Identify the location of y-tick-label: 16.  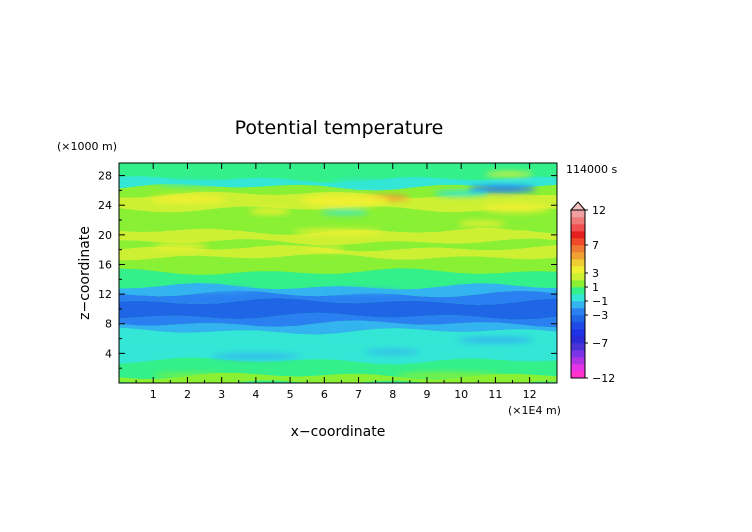
(105, 264).